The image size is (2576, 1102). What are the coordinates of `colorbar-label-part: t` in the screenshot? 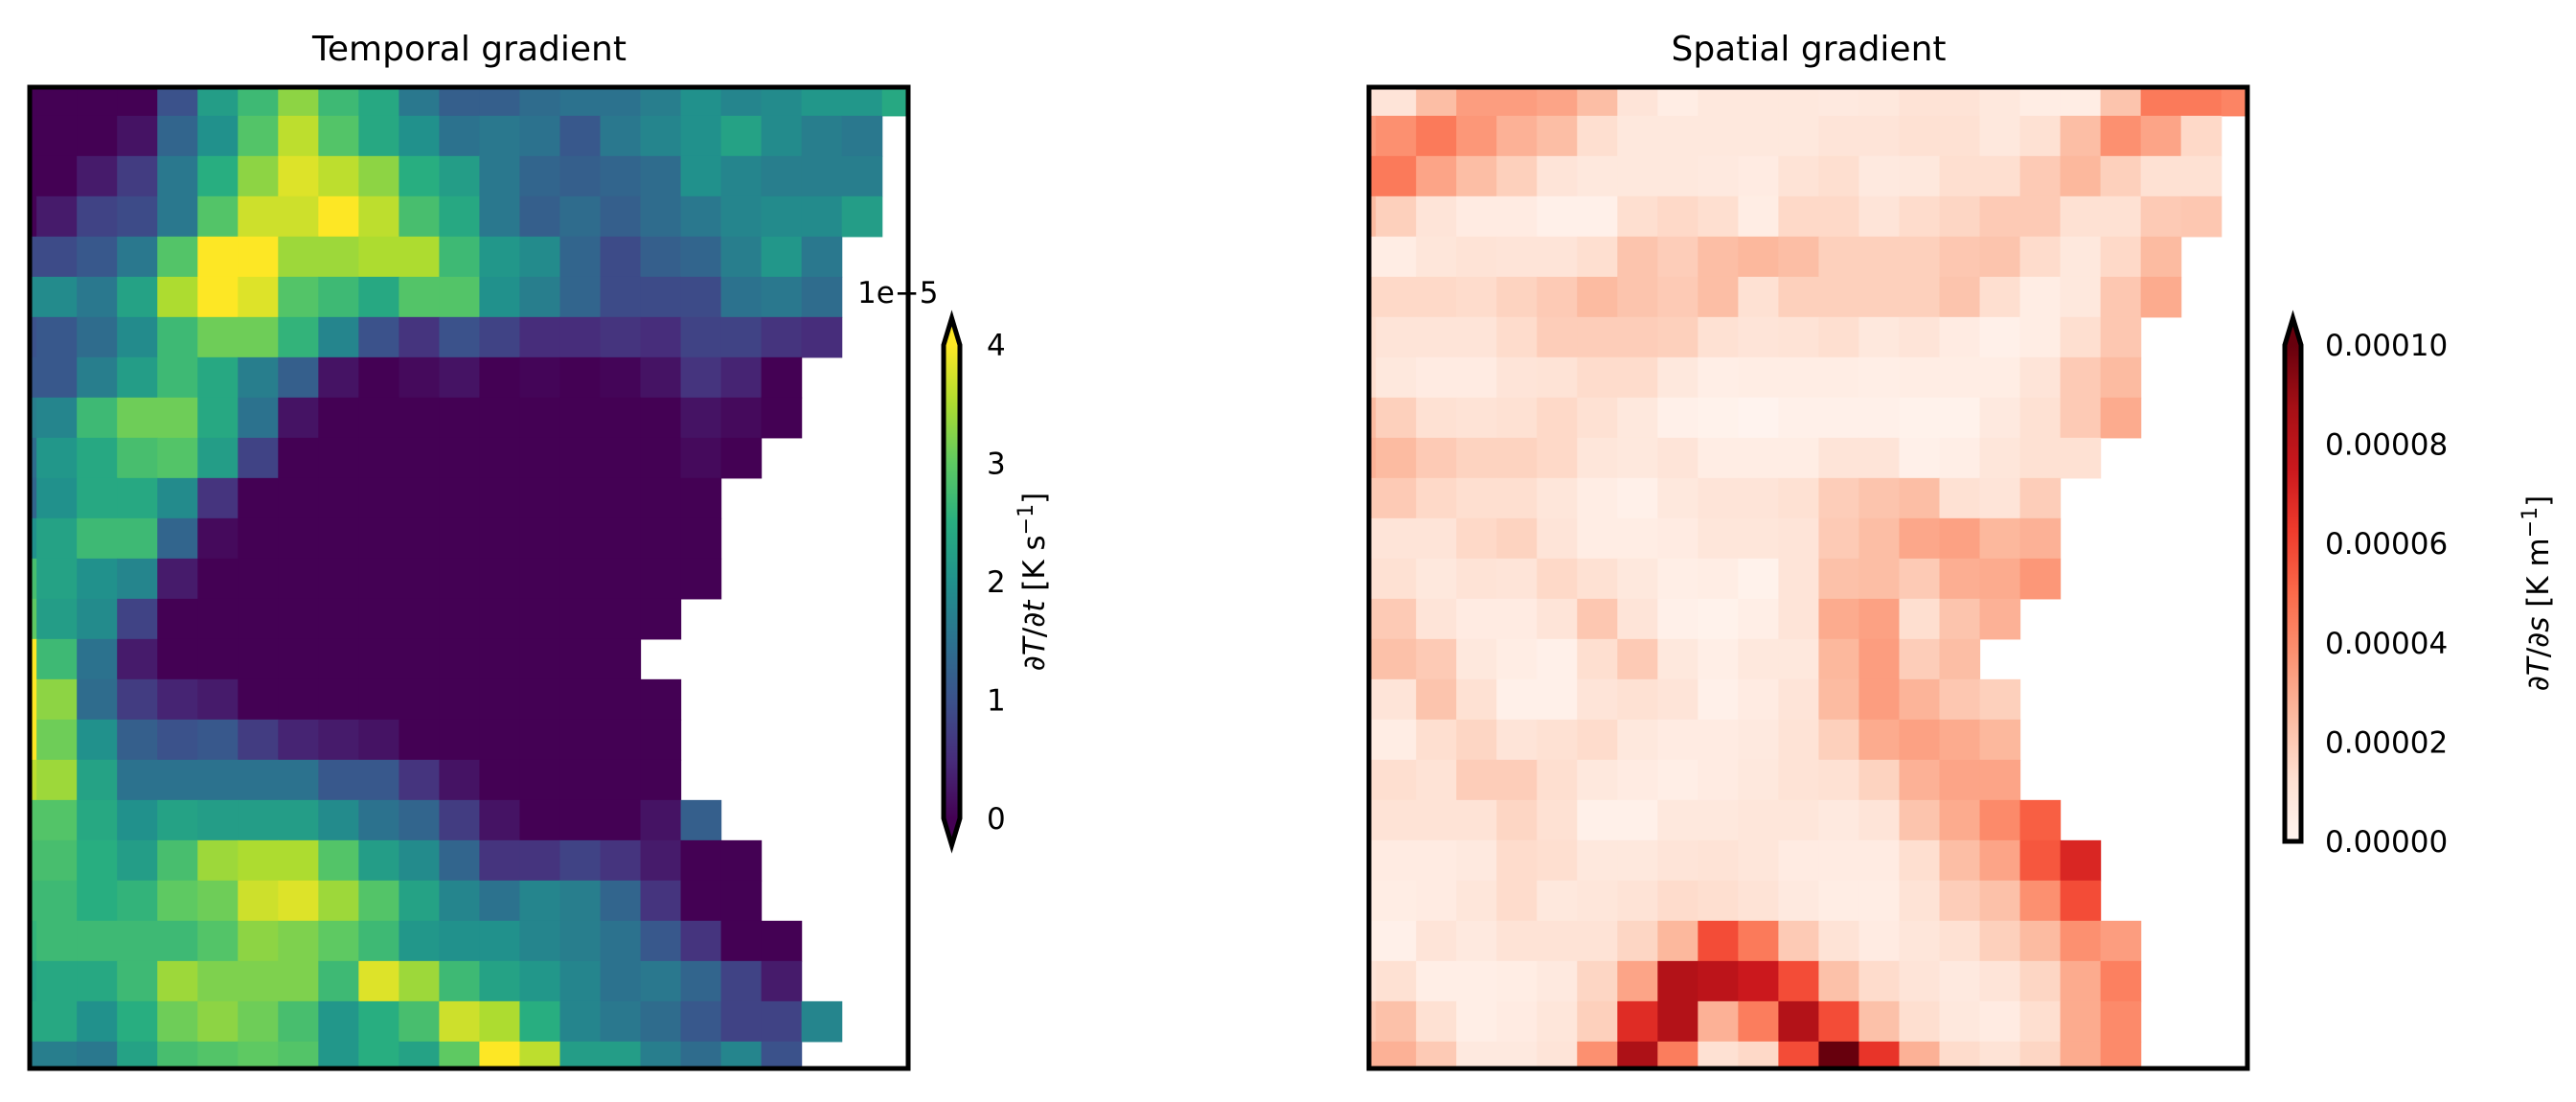 It's located at (1034, 605).